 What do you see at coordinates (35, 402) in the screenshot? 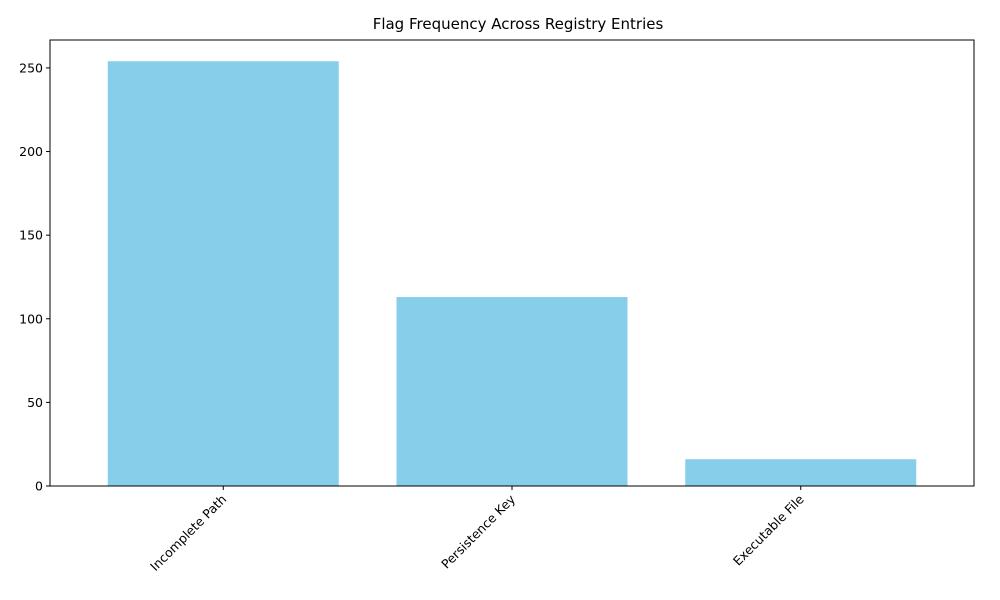
I see `y-tick-label: 50` at bounding box center [35, 402].